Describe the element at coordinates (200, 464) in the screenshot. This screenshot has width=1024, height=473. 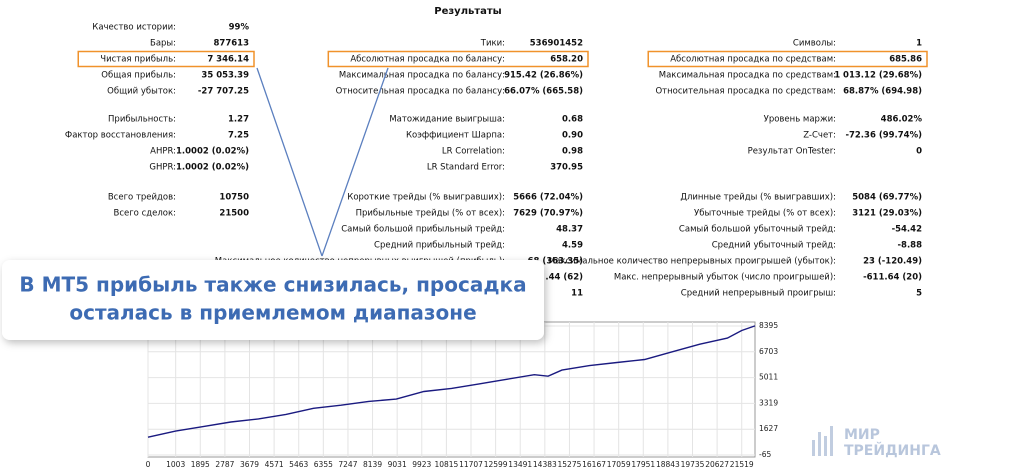
I see `x-tick-label: 1895` at that location.